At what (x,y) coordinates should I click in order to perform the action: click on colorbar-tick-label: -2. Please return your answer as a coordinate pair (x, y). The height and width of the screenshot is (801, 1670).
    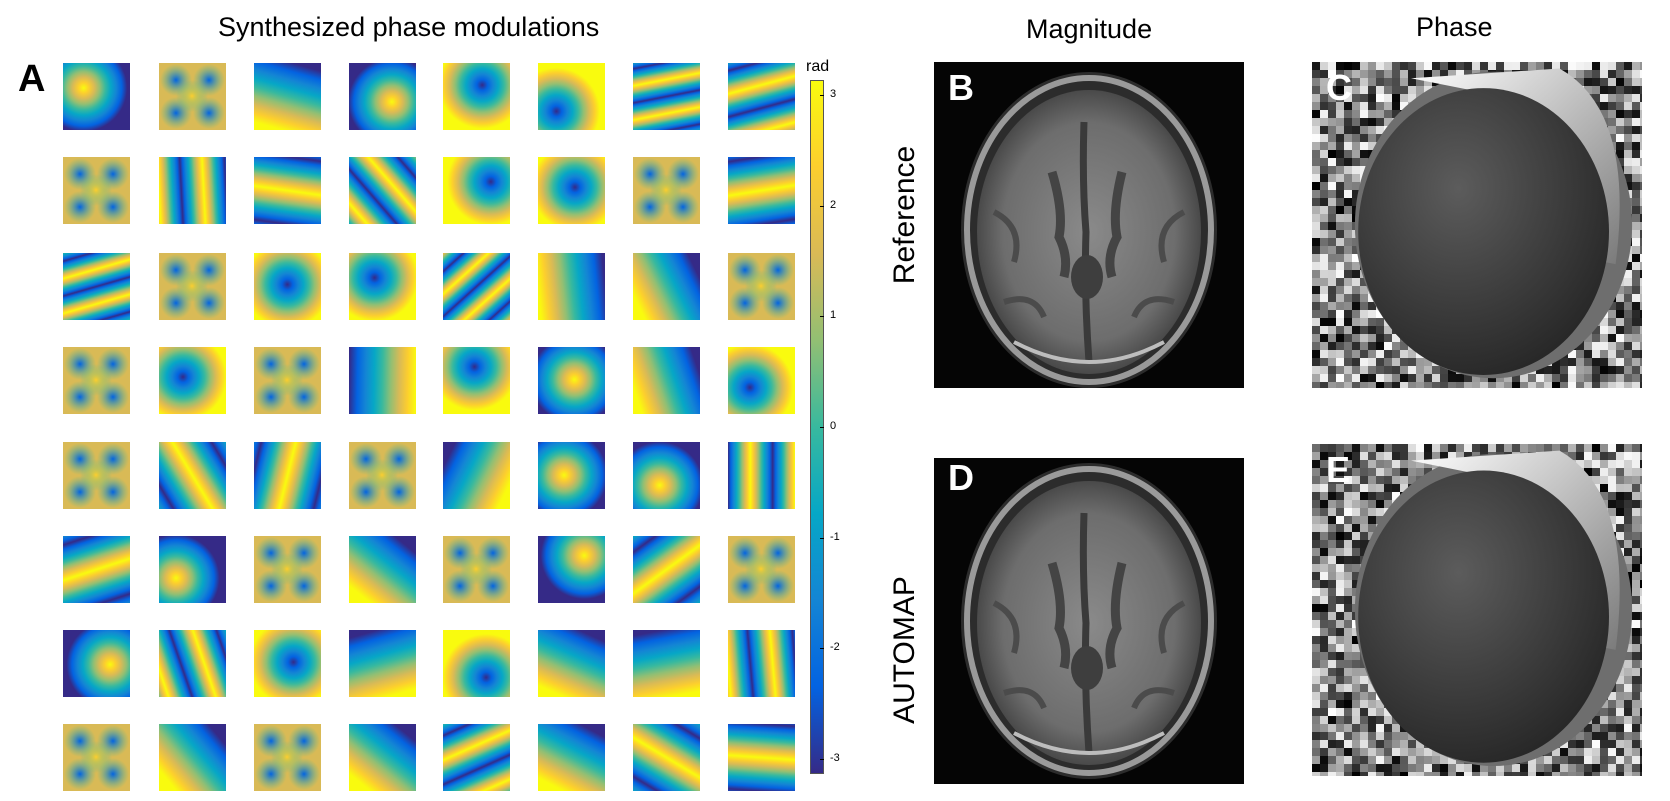
    Looking at the image, I should click on (835, 647).